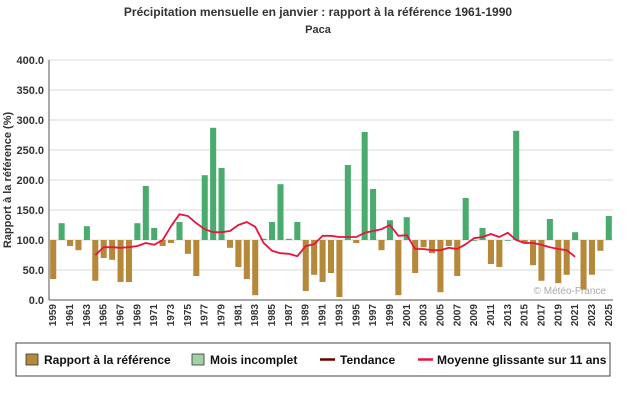 The height and width of the screenshot is (405, 630). What do you see at coordinates (474, 315) in the screenshot?
I see `x-tick-label: 2009` at bounding box center [474, 315].